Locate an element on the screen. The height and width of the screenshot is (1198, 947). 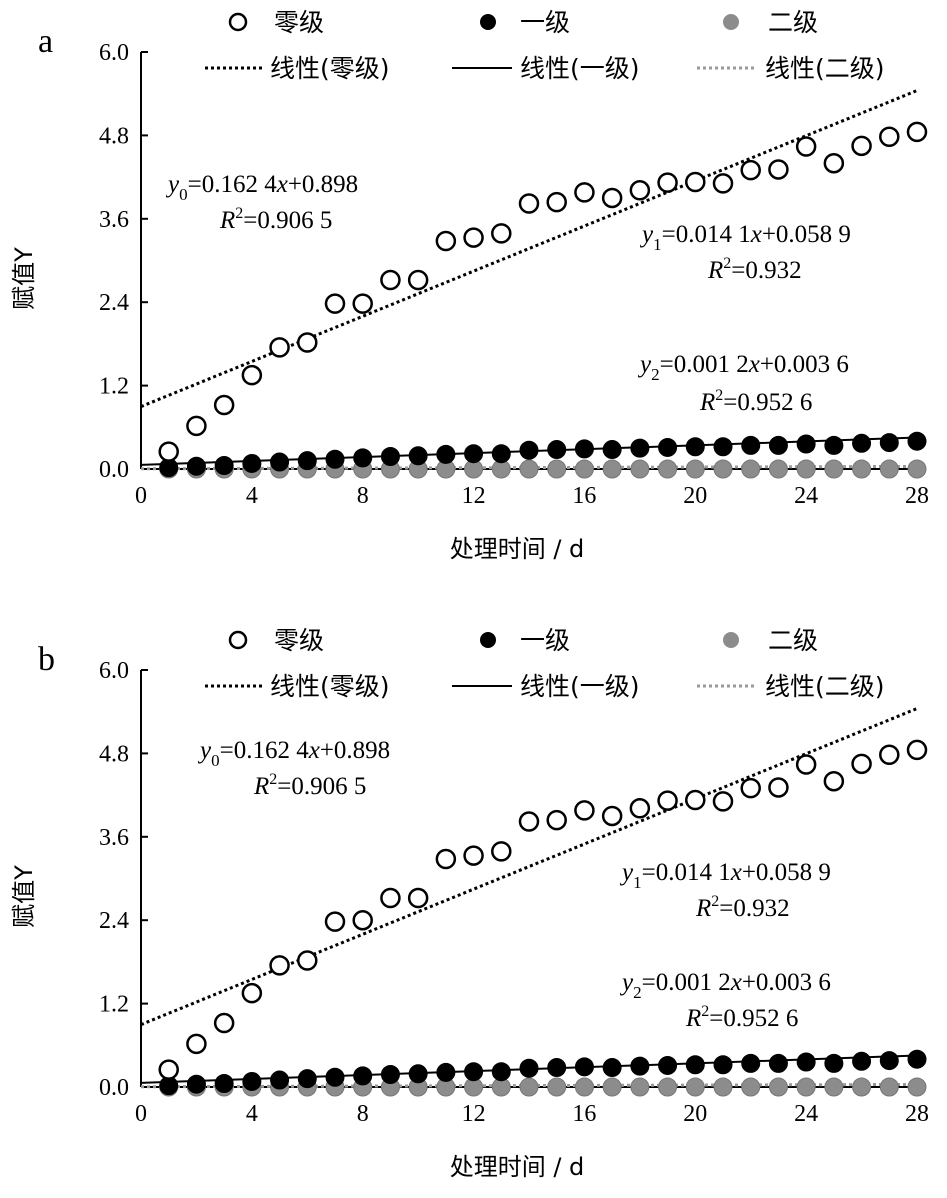
legend-label-0: 零级 is located at coordinates (299, 22).